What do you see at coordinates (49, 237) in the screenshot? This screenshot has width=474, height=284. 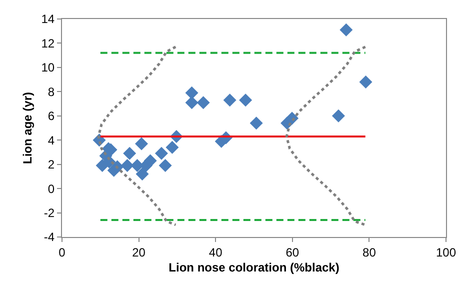 I see `y-tick-label: -4` at bounding box center [49, 237].